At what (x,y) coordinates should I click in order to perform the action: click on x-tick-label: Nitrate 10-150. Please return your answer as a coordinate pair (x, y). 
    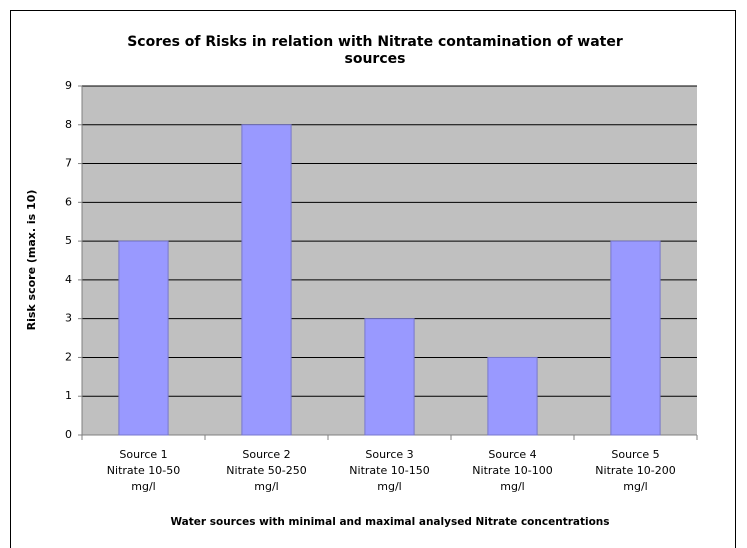
    Looking at the image, I should click on (389, 470).